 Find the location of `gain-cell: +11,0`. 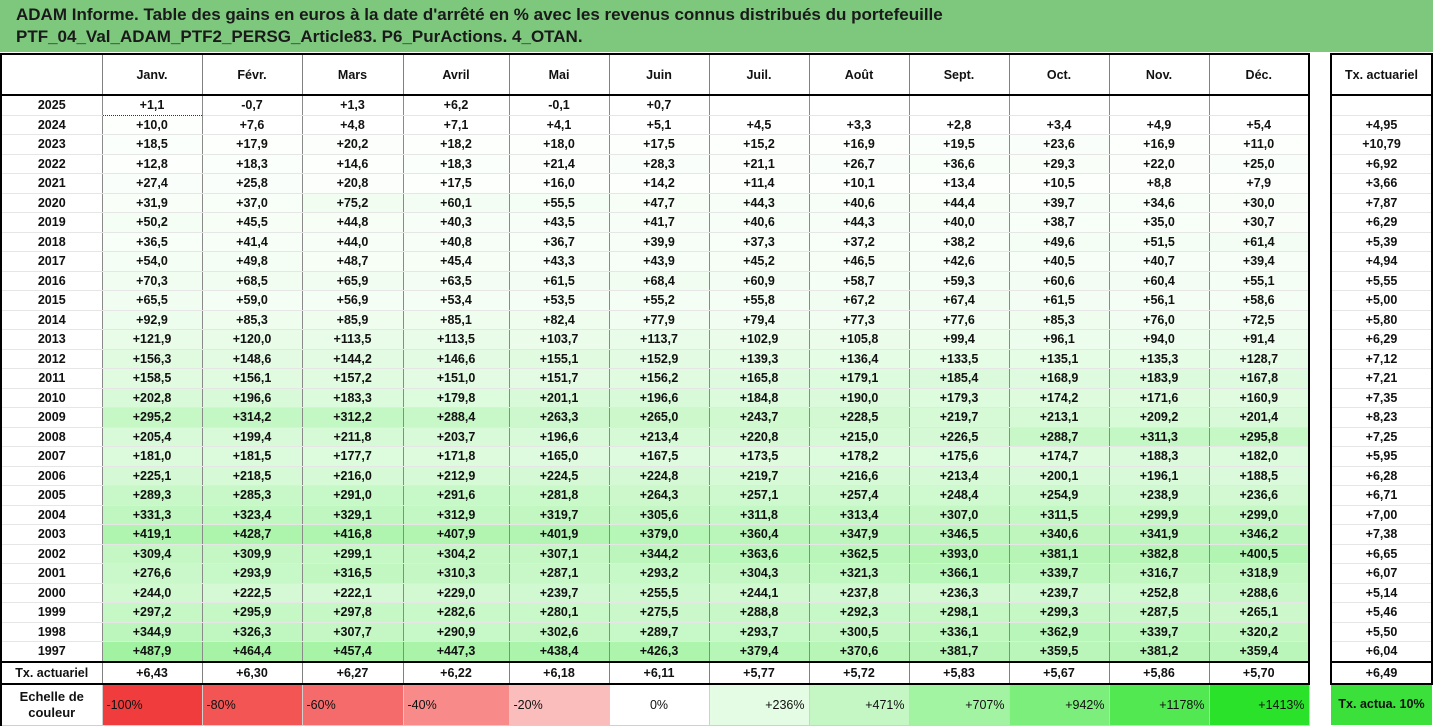

gain-cell: +11,0 is located at coordinates (1259, 144).